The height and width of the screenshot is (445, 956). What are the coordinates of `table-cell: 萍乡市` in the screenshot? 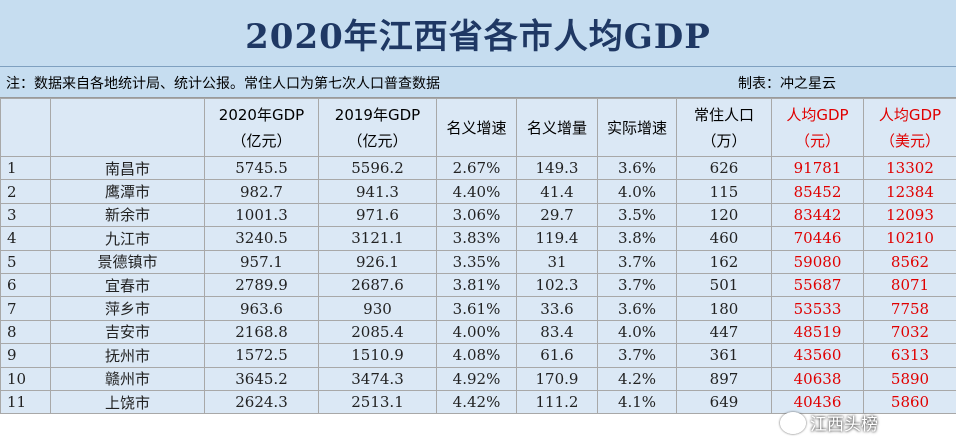 It's located at (127, 308).